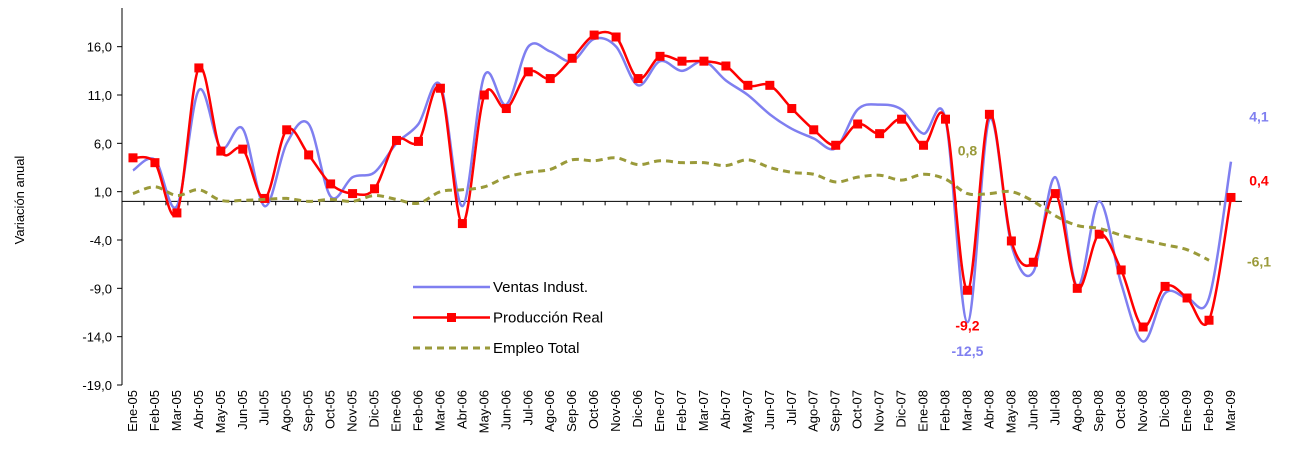  I want to click on x-tick-label: Dic-06, so click(637, 409).